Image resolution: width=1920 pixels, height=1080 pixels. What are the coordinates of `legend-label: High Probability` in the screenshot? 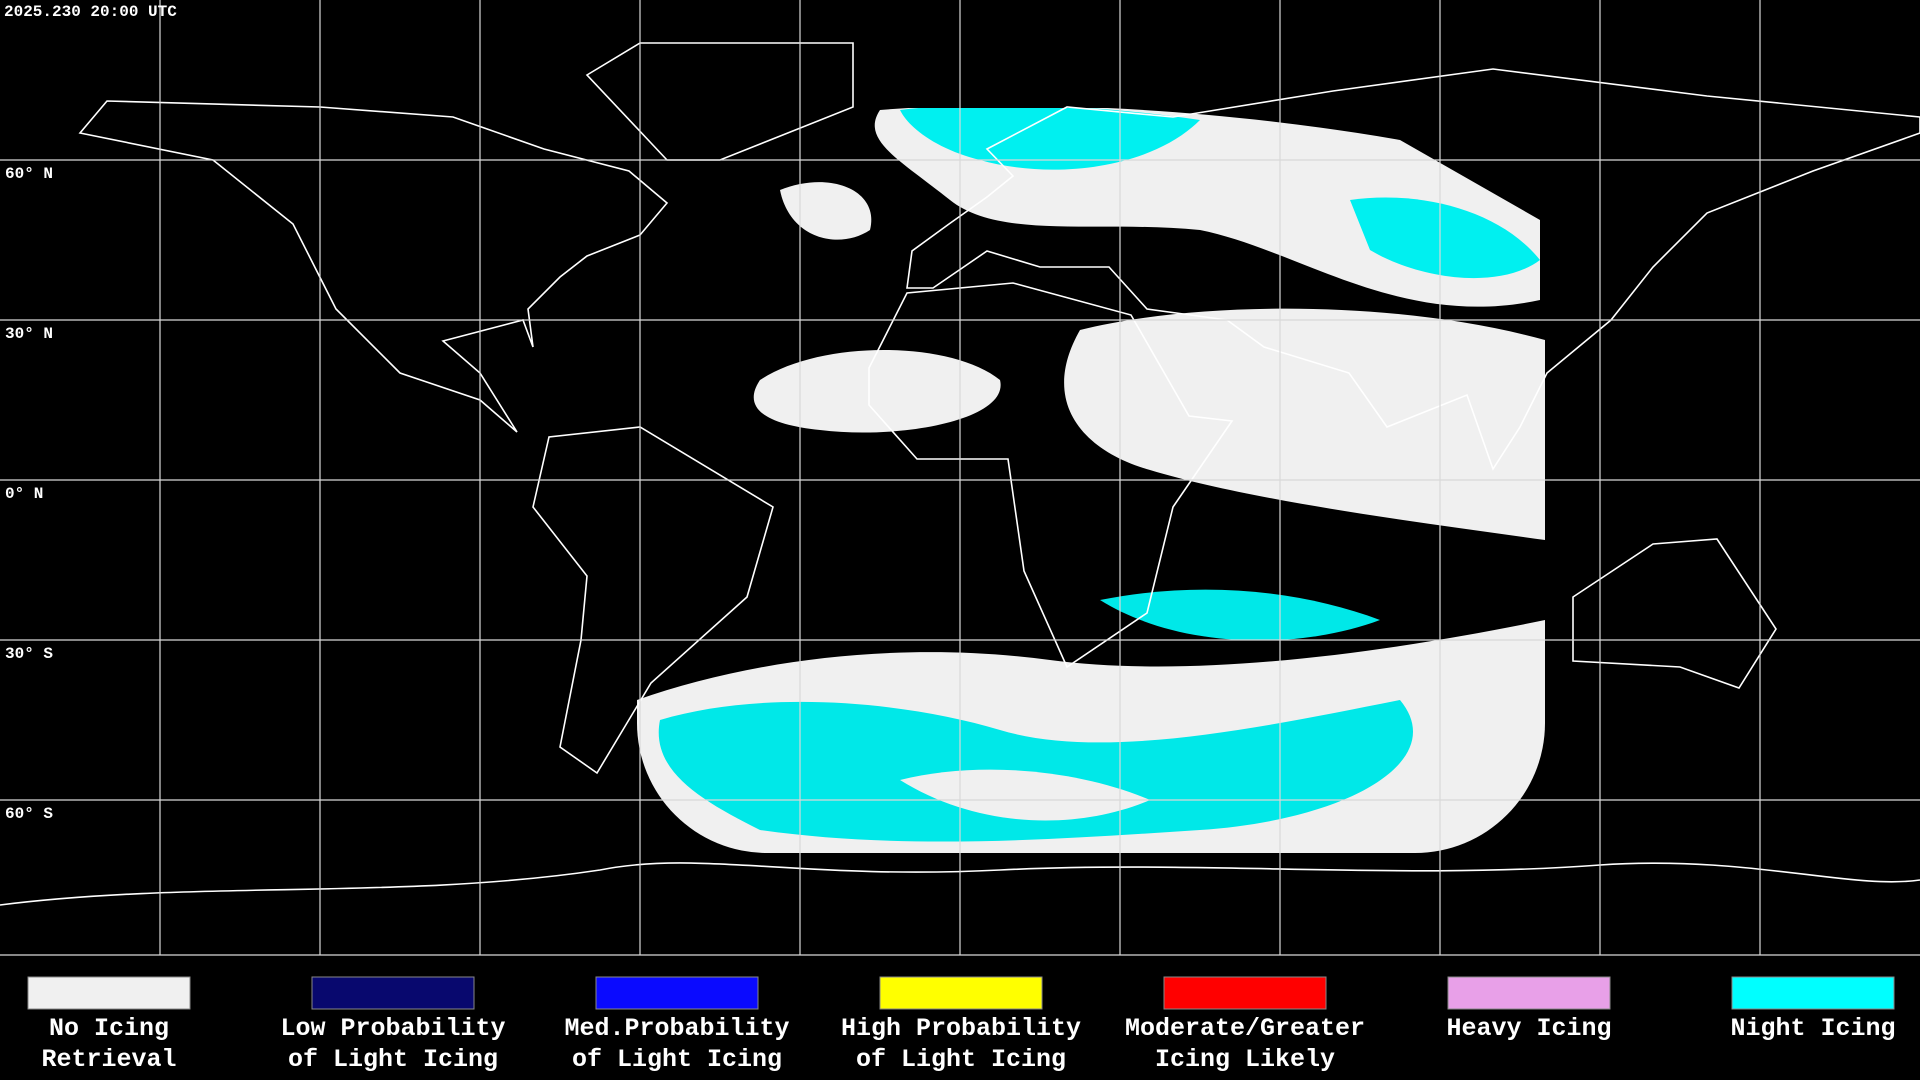 It's located at (961, 1028).